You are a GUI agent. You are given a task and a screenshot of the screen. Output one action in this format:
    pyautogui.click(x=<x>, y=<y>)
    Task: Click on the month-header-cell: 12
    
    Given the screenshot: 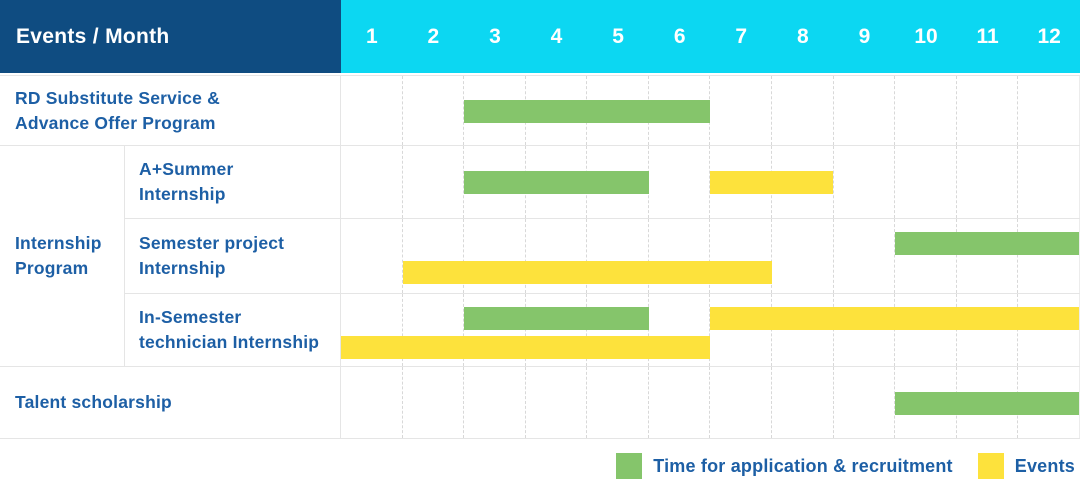 What is the action you would take?
    pyautogui.click(x=1049, y=36)
    